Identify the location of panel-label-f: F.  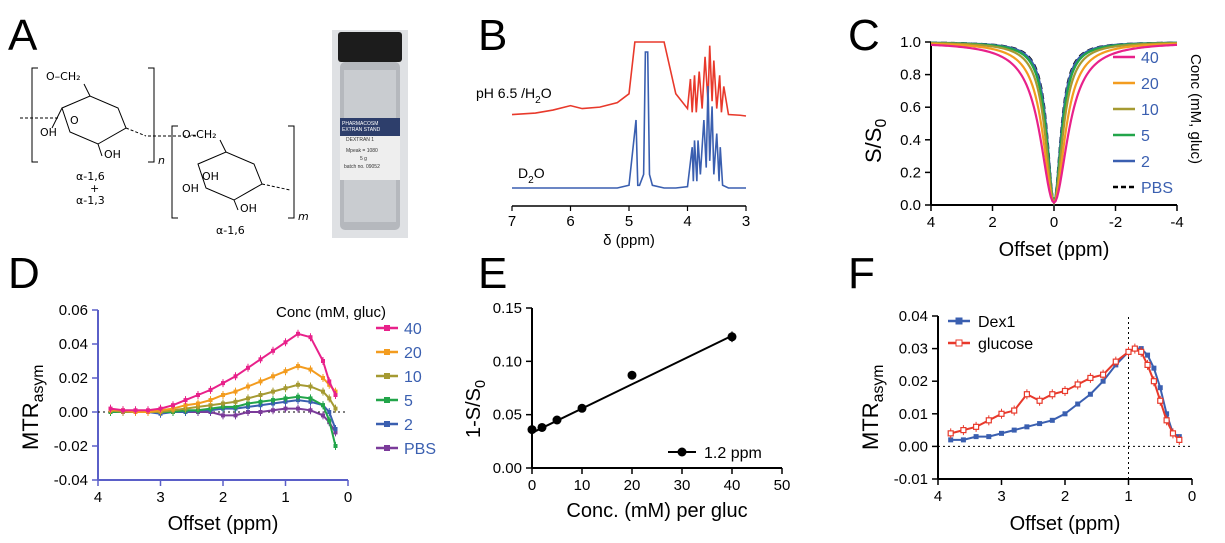
(861, 273).